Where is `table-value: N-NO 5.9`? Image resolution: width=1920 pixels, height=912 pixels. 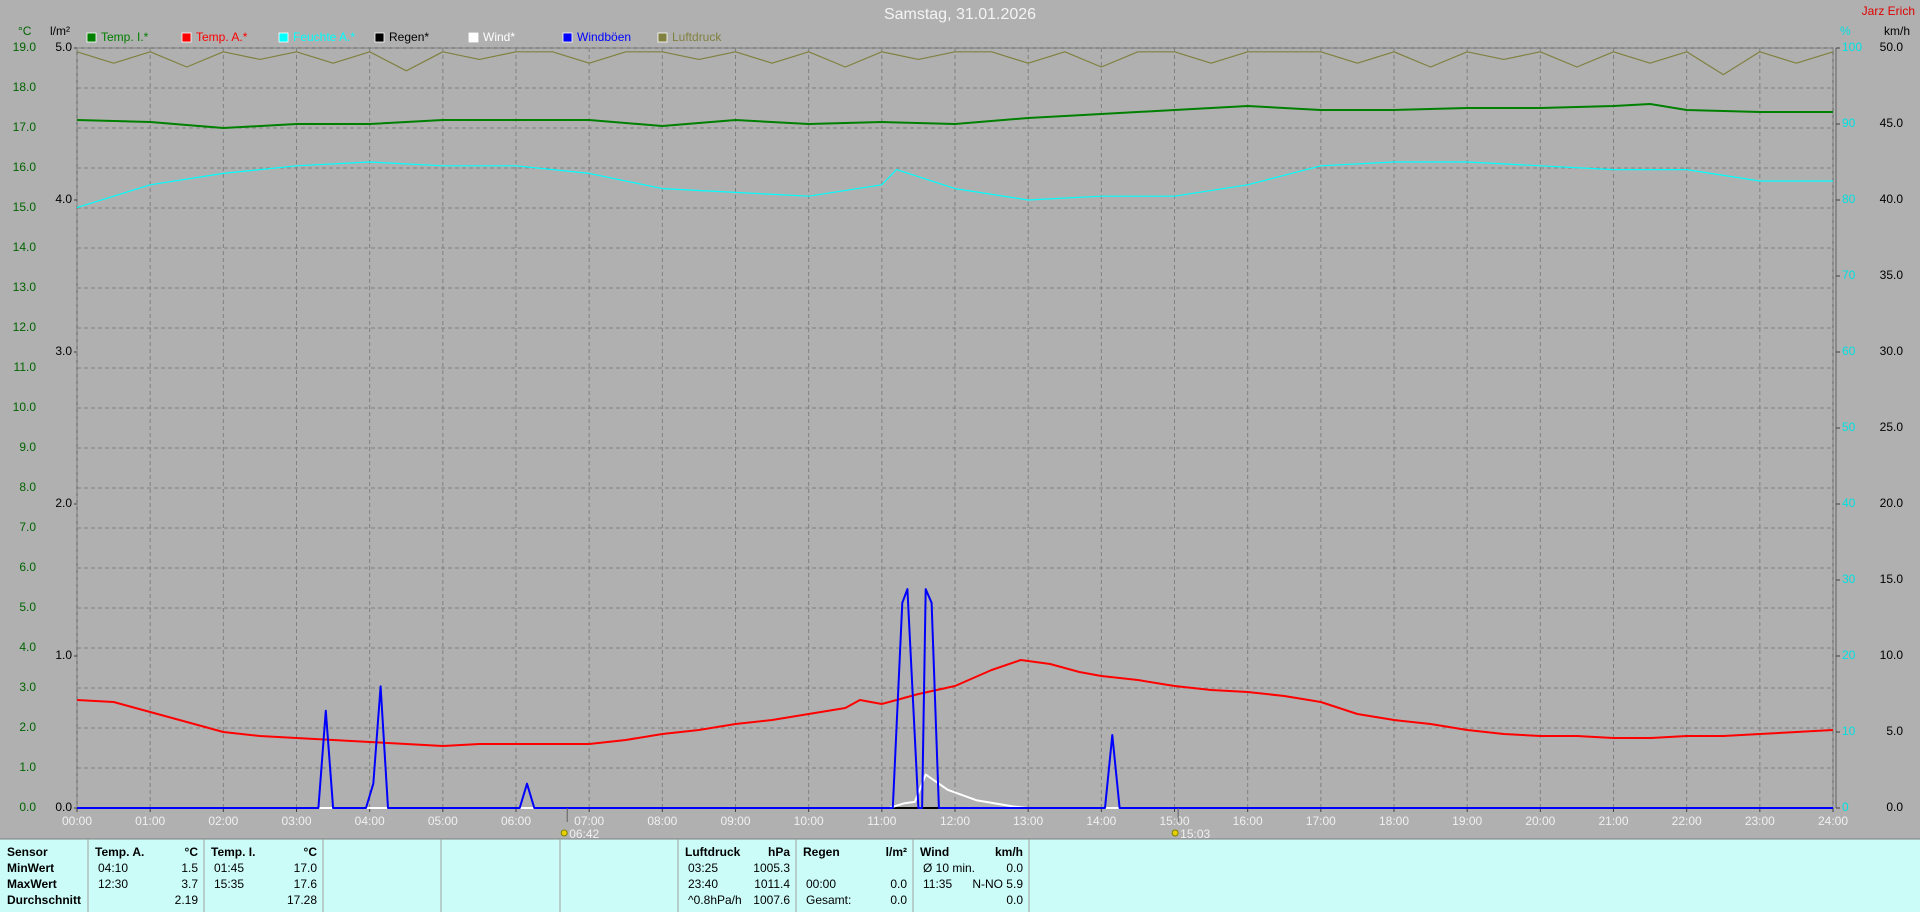
table-value: N-NO 5.9 is located at coordinates (997, 884).